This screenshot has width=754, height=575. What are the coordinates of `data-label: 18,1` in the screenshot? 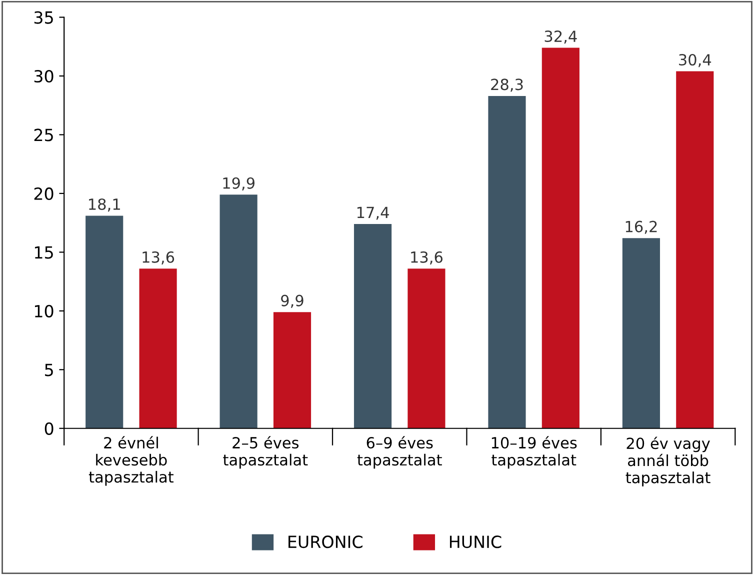 It's located at (104, 205).